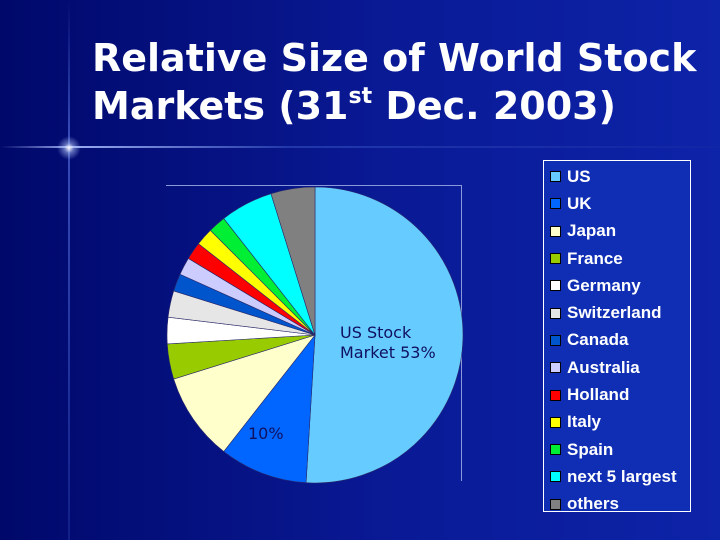 Image resolution: width=720 pixels, height=540 pixels. Describe the element at coordinates (266, 433) in the screenshot. I see `data-label-uk: 10%` at that location.